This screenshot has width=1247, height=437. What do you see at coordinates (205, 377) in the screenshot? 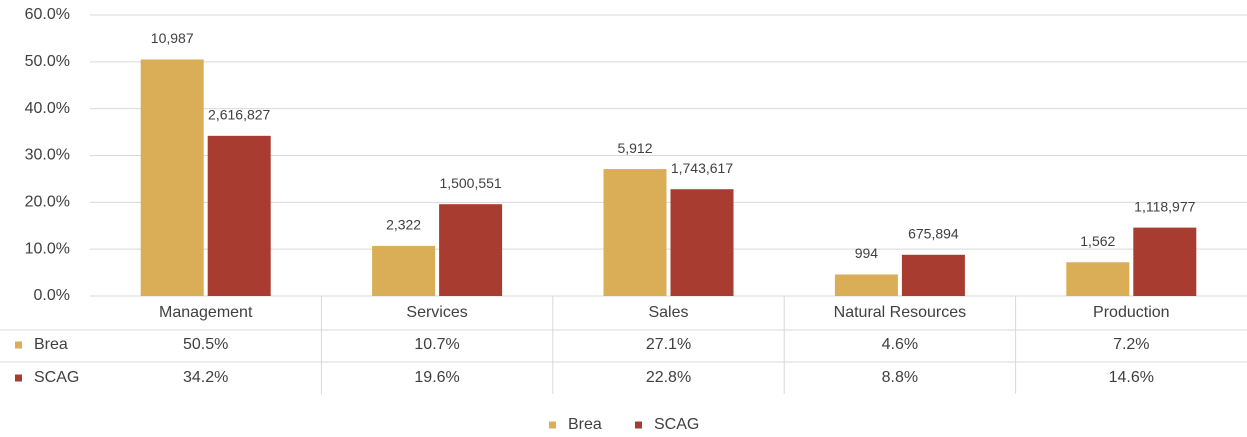
I see `table-cell: 34.2%` at bounding box center [205, 377].